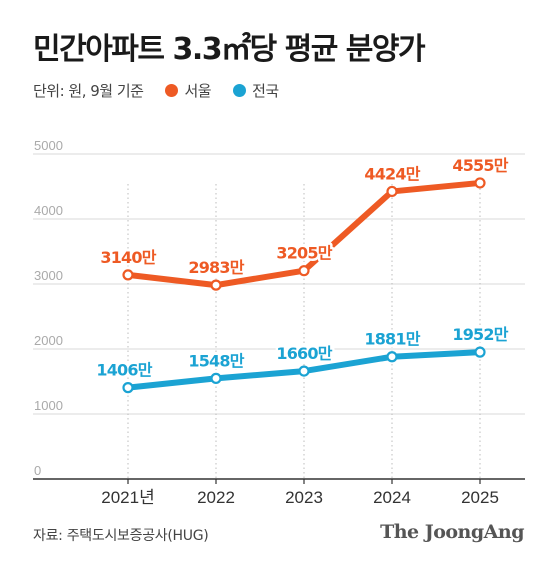  Describe the element at coordinates (265, 91) in the screenshot. I see `legend-label-national: 전국` at that location.